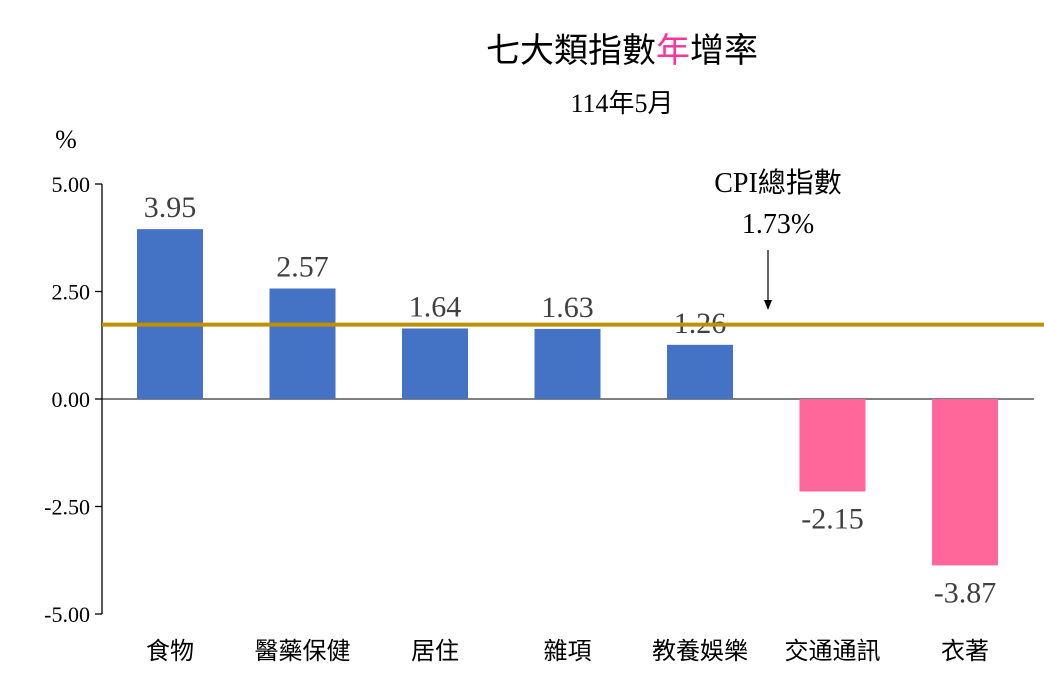  I want to click on data-label: -2.15, so click(832, 518).